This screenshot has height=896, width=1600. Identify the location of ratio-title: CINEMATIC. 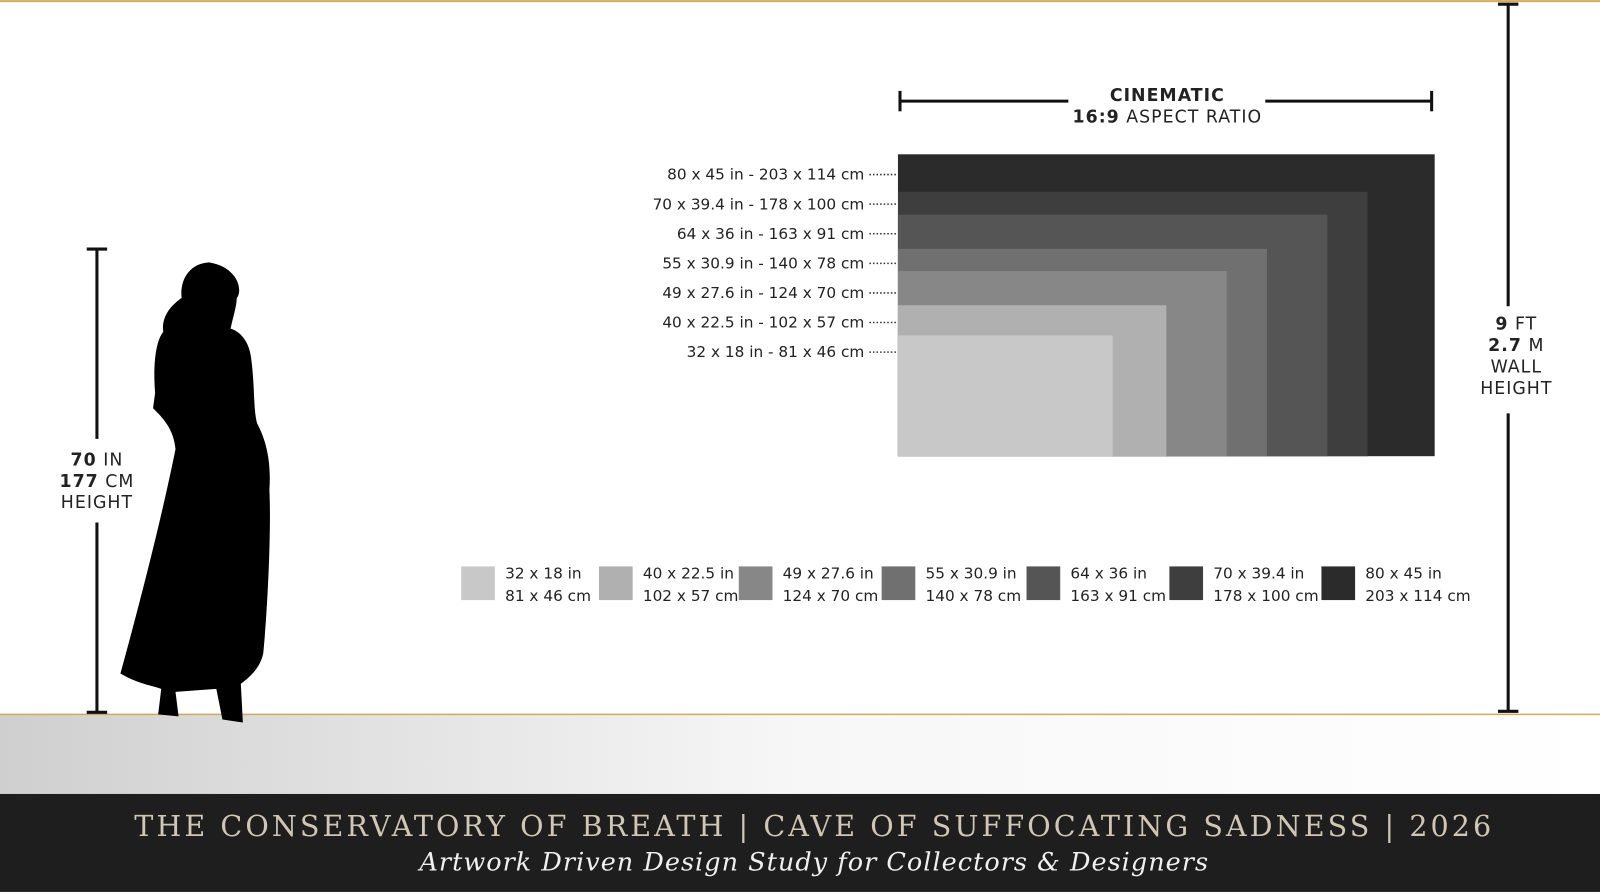
(1167, 96).